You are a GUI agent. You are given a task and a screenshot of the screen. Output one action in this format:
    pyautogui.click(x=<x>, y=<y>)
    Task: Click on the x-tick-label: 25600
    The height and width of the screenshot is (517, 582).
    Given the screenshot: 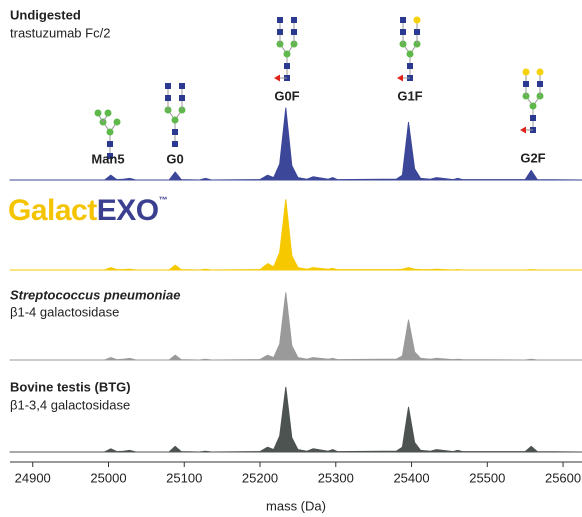 What is the action you would take?
    pyautogui.click(x=563, y=477)
    